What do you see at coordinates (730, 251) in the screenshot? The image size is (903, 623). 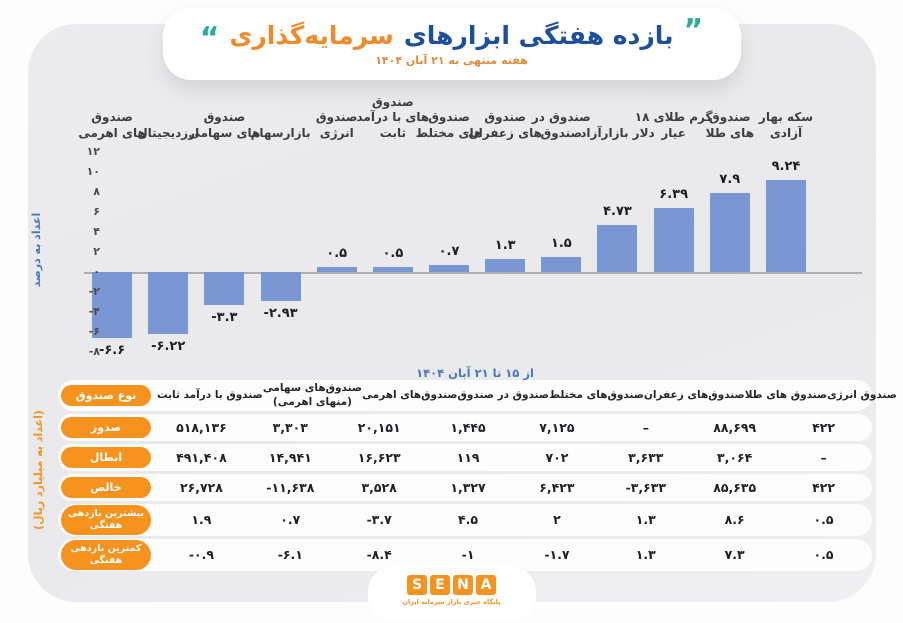 I see `chart-column-plot: ۷.۹` at bounding box center [730, 251].